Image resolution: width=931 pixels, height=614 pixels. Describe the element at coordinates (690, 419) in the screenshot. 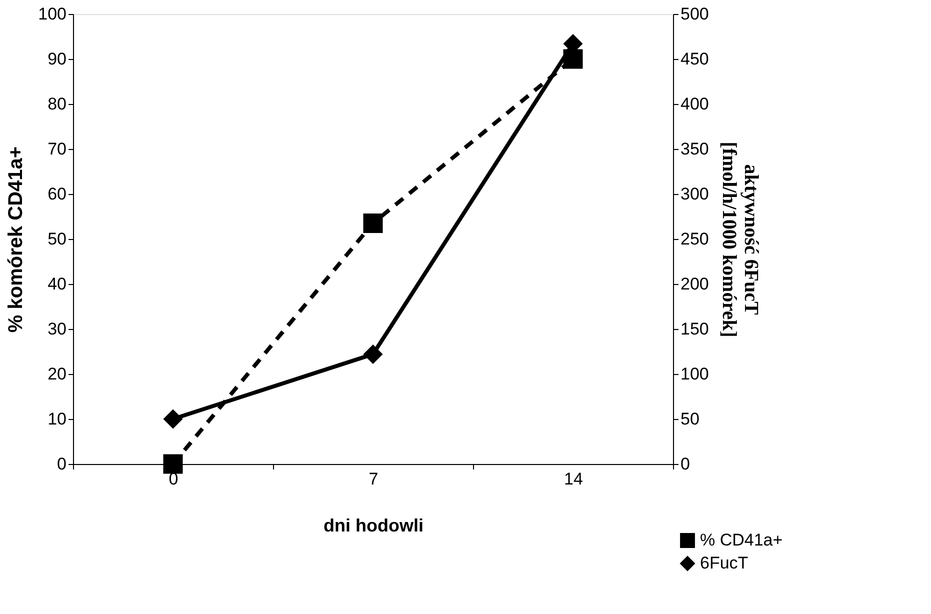

I see `y2-tick-label: 50` at that location.